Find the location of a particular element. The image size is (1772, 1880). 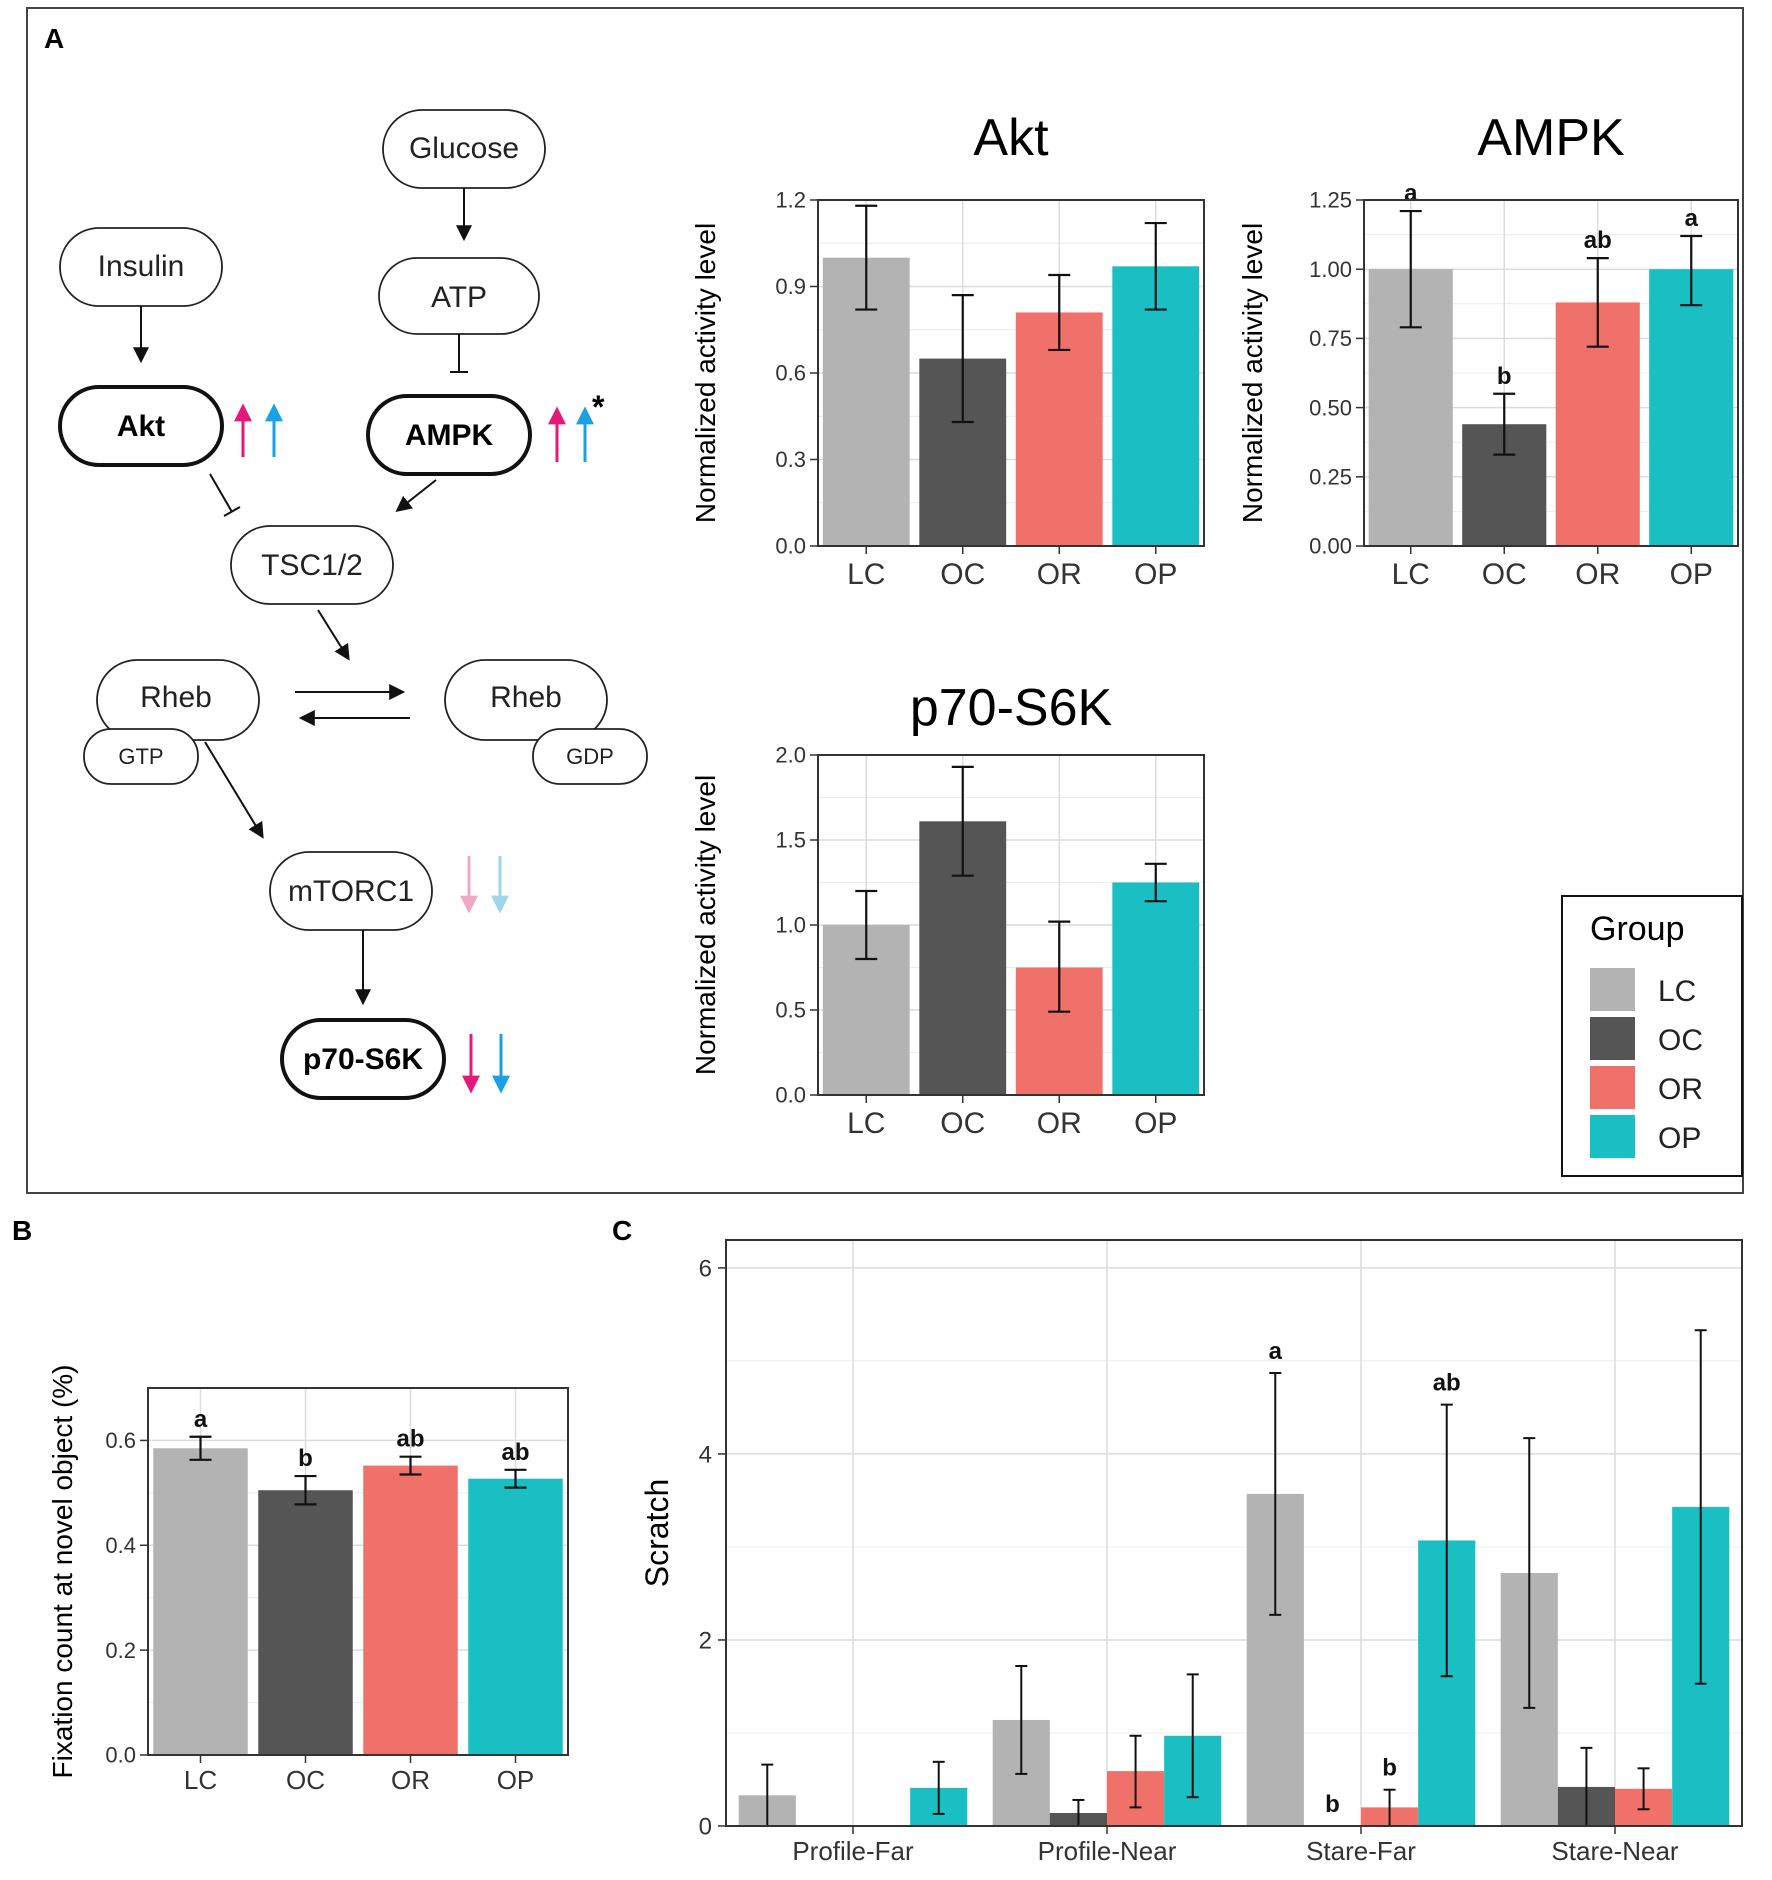

y-tick-label: 6 is located at coordinates (705, 1268).